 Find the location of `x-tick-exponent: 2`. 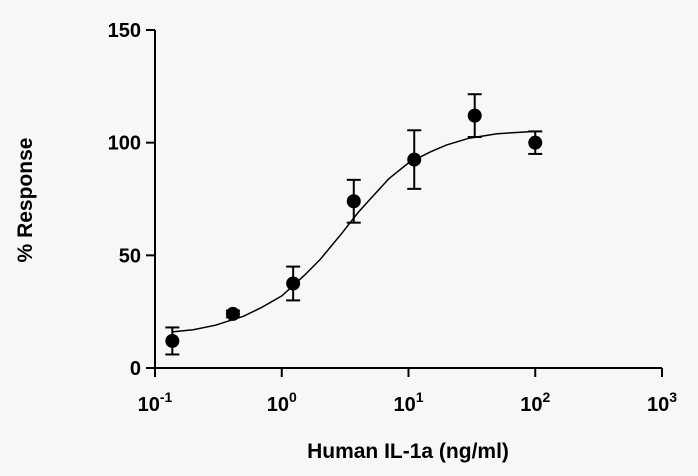

x-tick-exponent: 2 is located at coordinates (546, 397).